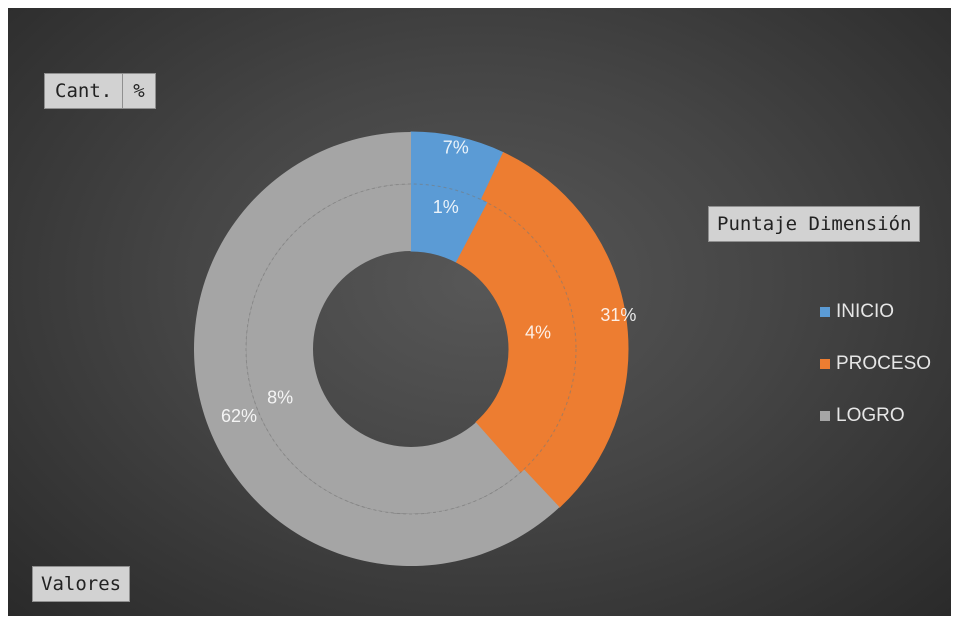 The width and height of the screenshot is (959, 626). I want to click on legend-item-proceso: PROCESO, so click(875, 364).